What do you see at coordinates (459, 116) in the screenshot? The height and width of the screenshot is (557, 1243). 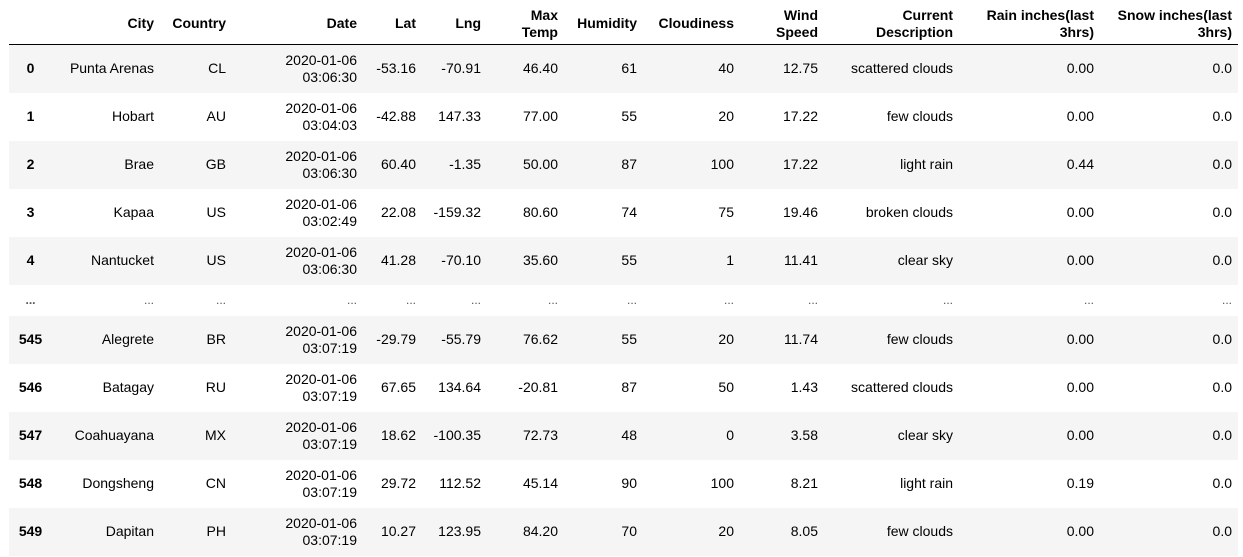 I see `table-cell: 147.33` at bounding box center [459, 116].